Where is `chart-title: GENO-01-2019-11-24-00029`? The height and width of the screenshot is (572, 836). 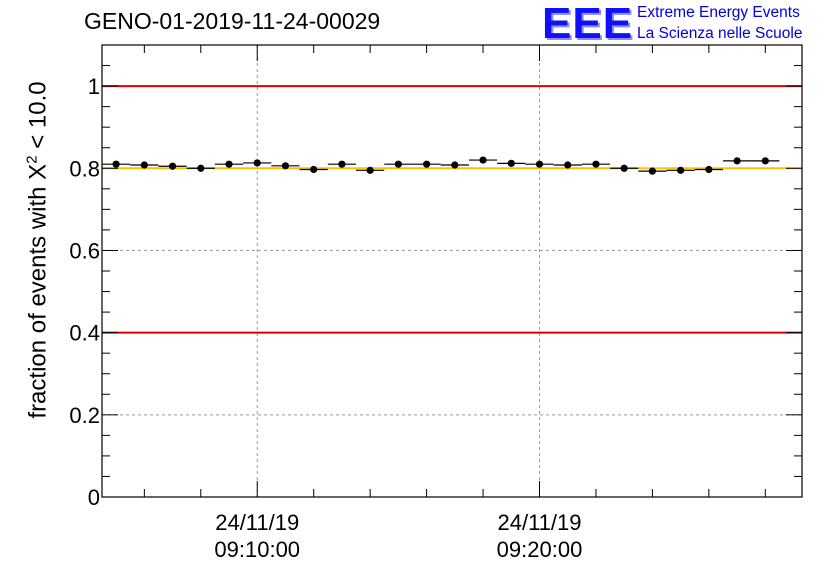 chart-title: GENO-01-2019-11-24-00029 is located at coordinates (232, 21).